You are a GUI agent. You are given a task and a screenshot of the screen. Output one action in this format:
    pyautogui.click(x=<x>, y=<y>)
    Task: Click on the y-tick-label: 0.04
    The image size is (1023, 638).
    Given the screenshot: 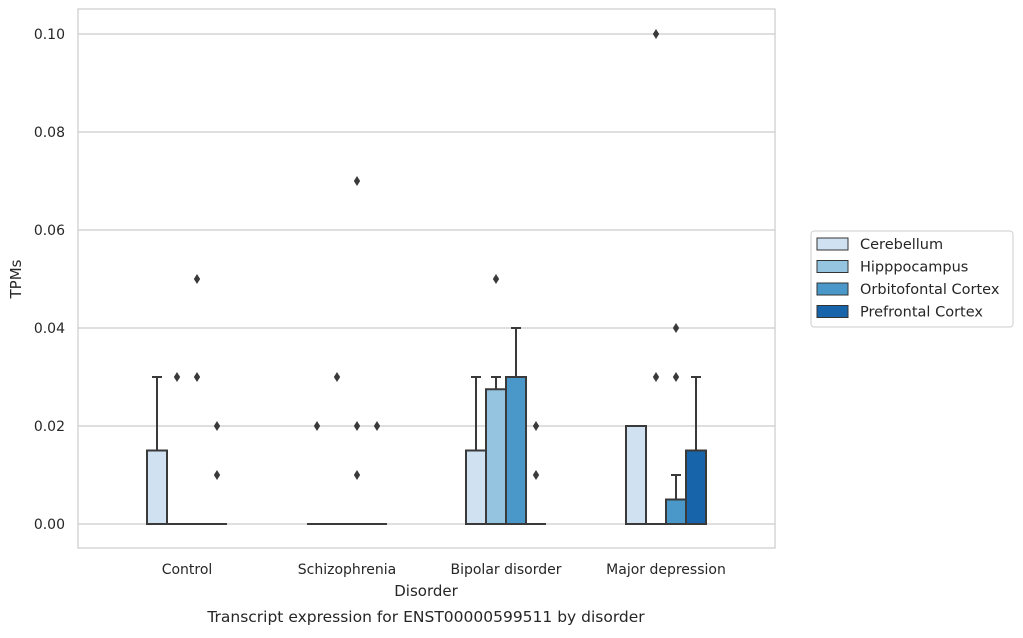 What is the action you would take?
    pyautogui.click(x=49, y=329)
    